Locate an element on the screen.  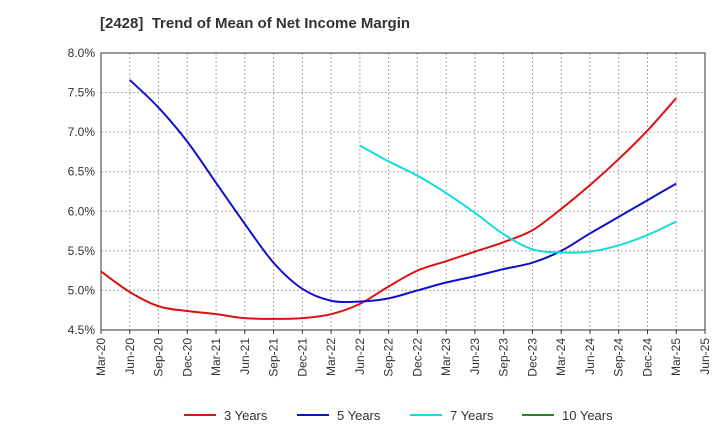
y-tick-label: 6.0% is located at coordinates (82, 211).